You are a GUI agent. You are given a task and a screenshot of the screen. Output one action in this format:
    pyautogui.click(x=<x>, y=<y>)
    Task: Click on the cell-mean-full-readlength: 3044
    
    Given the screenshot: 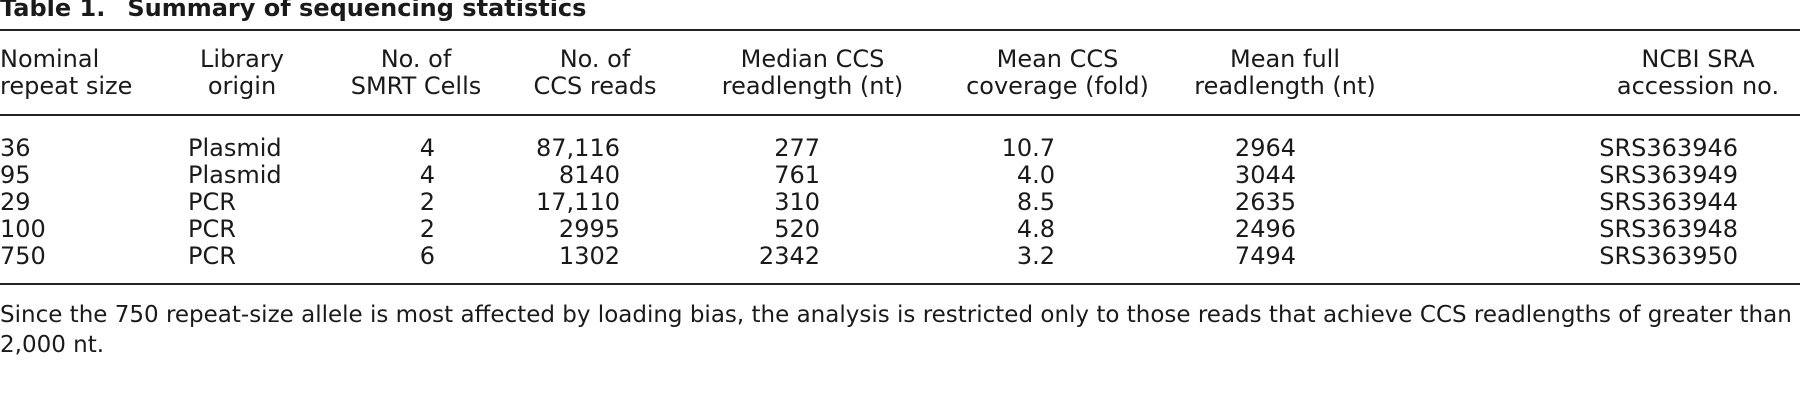 What is the action you would take?
    pyautogui.click(x=1265, y=175)
    